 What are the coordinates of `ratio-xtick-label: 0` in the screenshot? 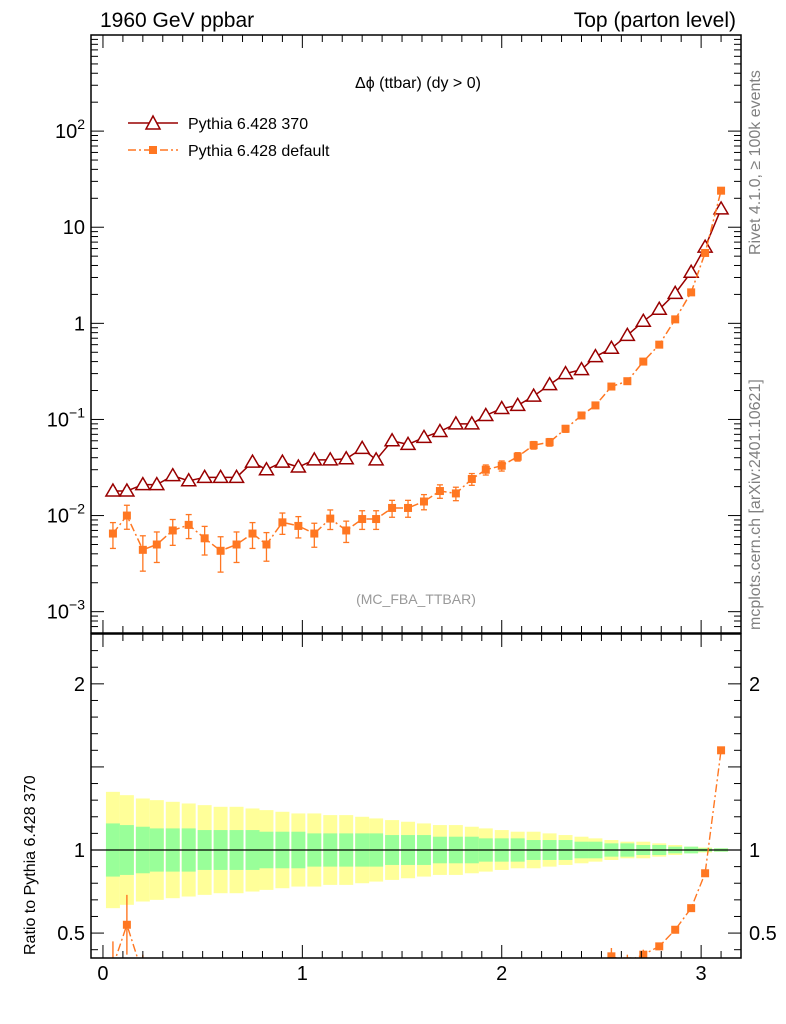 It's located at (102, 974).